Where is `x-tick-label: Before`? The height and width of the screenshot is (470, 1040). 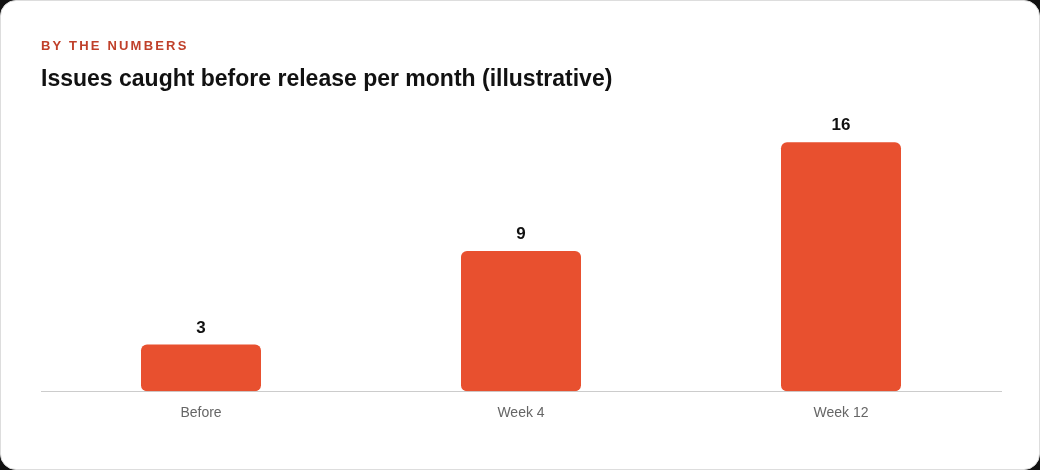
x-tick-label: Before is located at coordinates (201, 412).